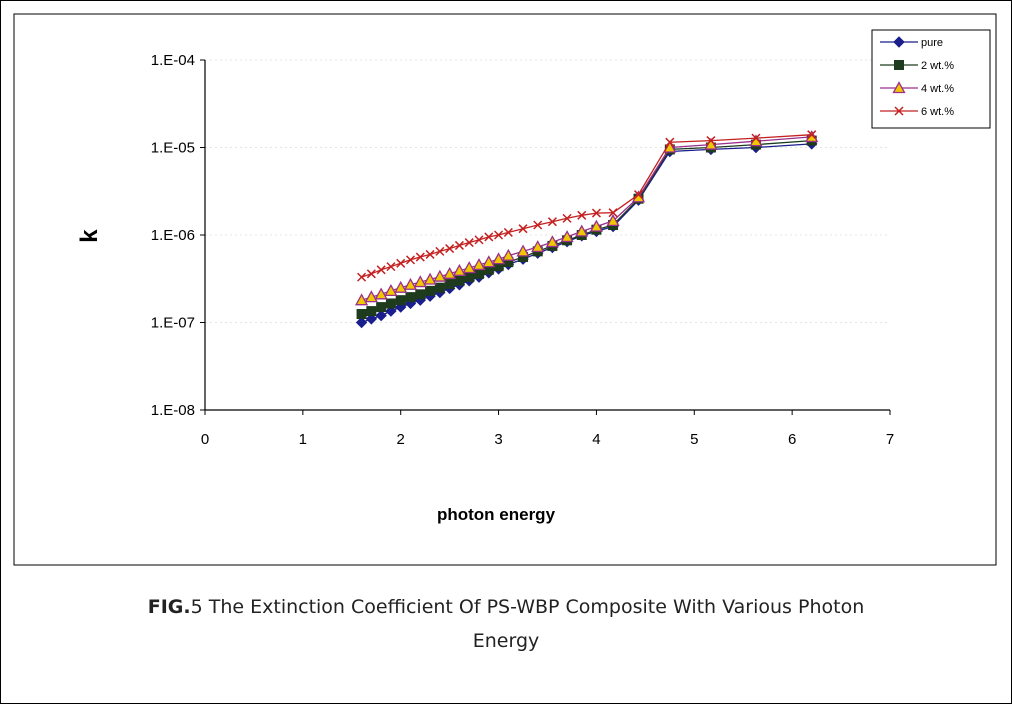 This screenshot has width=1012, height=704. I want to click on y-tick-label: 1.E-07, so click(173, 323).